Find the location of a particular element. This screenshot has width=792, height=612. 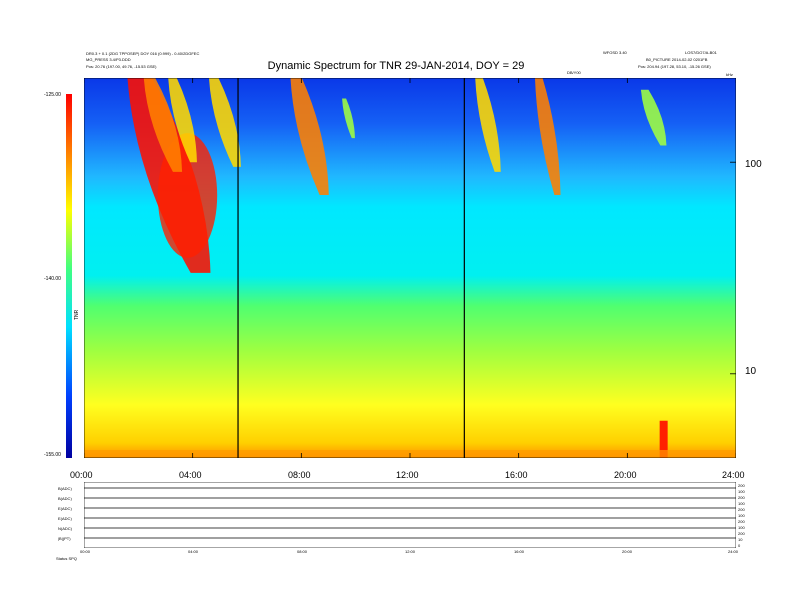

x-tick-label: 24:00 is located at coordinates (733, 475).